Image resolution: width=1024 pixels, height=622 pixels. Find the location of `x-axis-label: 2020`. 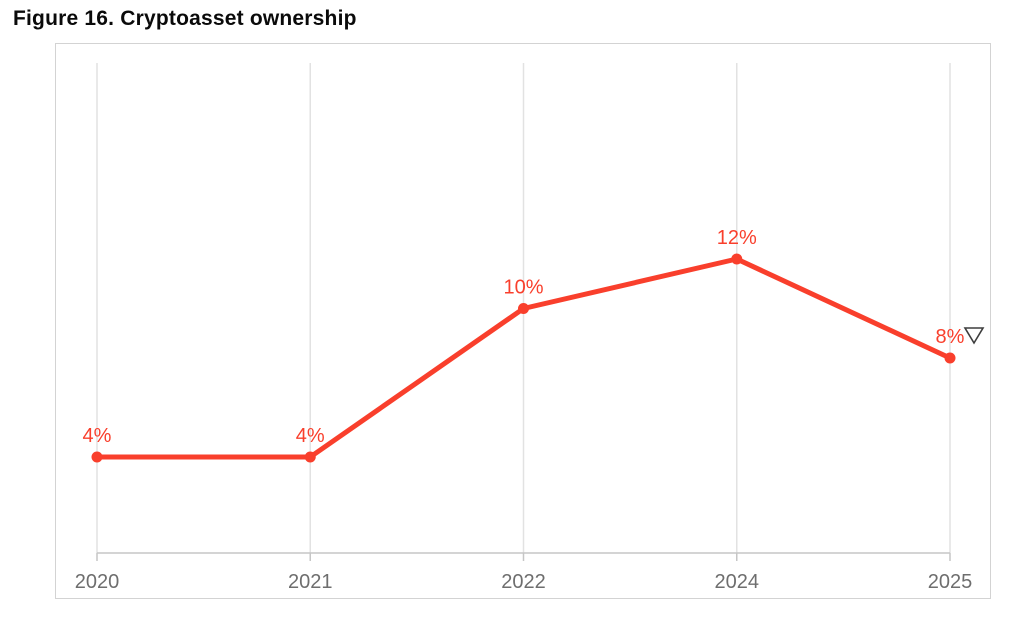

x-axis-label: 2020 is located at coordinates (97, 582).